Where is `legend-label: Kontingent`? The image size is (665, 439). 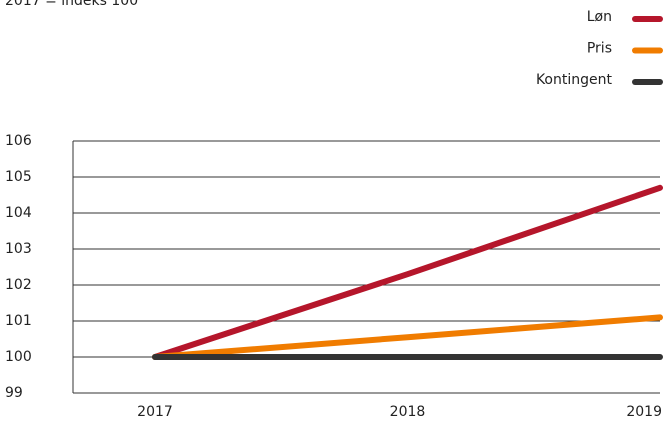 legend-label: Kontingent is located at coordinates (574, 80).